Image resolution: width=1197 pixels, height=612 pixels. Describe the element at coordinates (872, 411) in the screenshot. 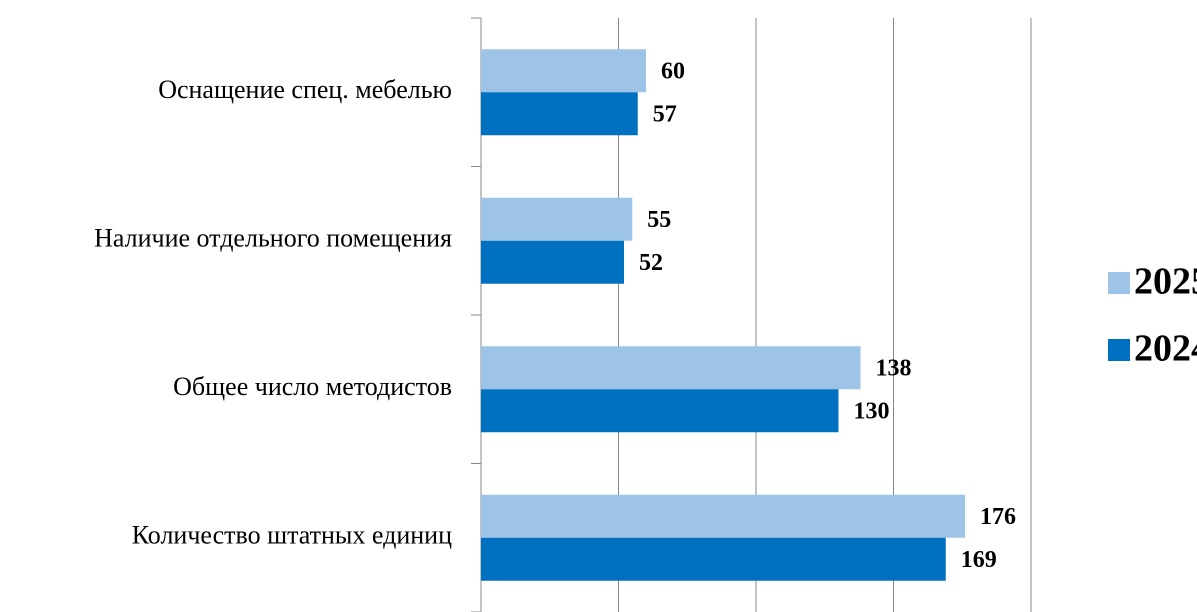

I see `data-label: 130` at that location.